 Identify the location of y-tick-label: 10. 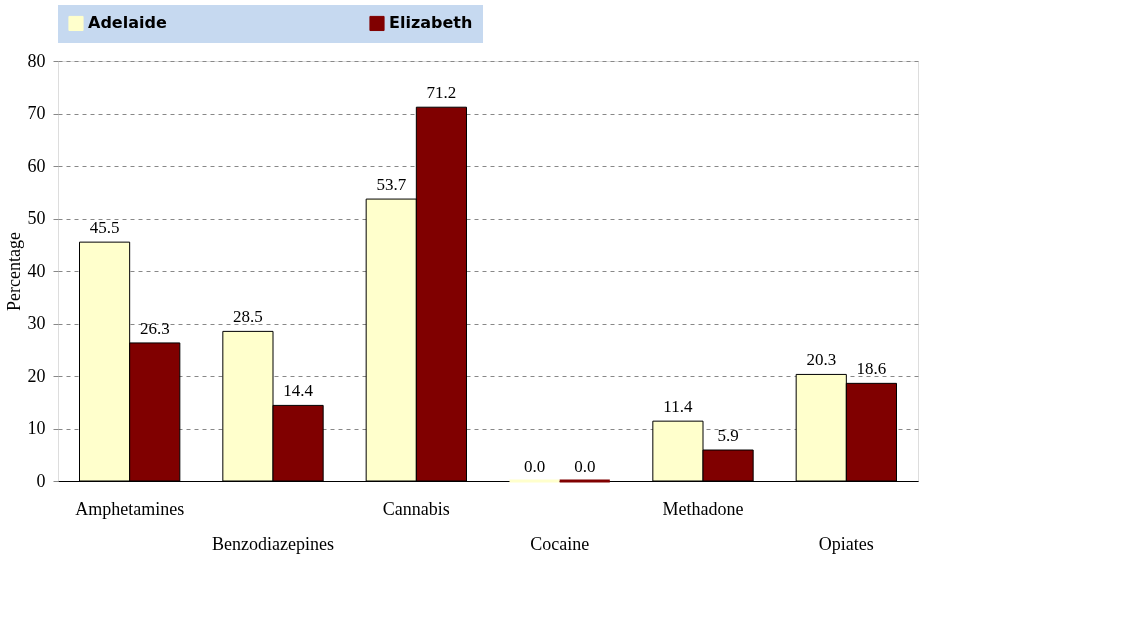
(36, 428).